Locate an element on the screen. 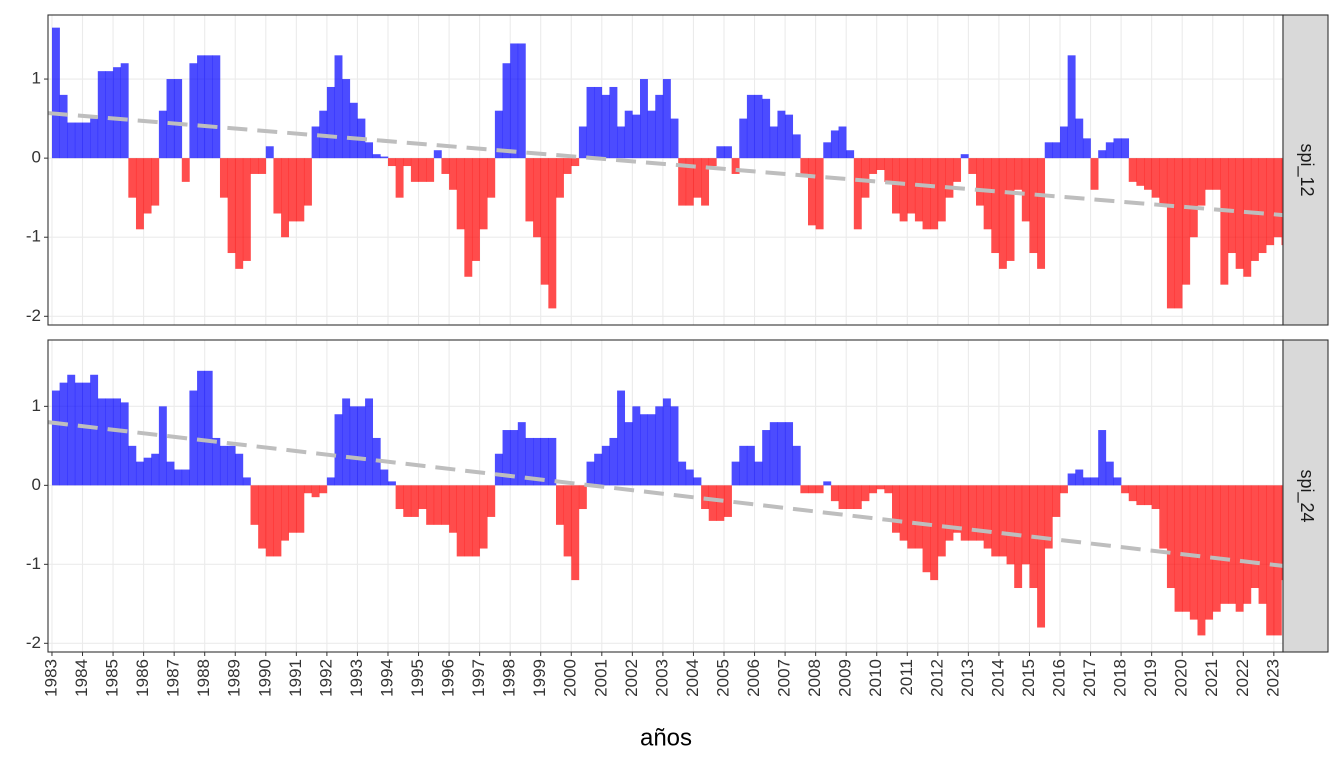 Image resolution: width=1344 pixels, height=768 pixels. x-tick-label: 2015 is located at coordinates (1028, 678).